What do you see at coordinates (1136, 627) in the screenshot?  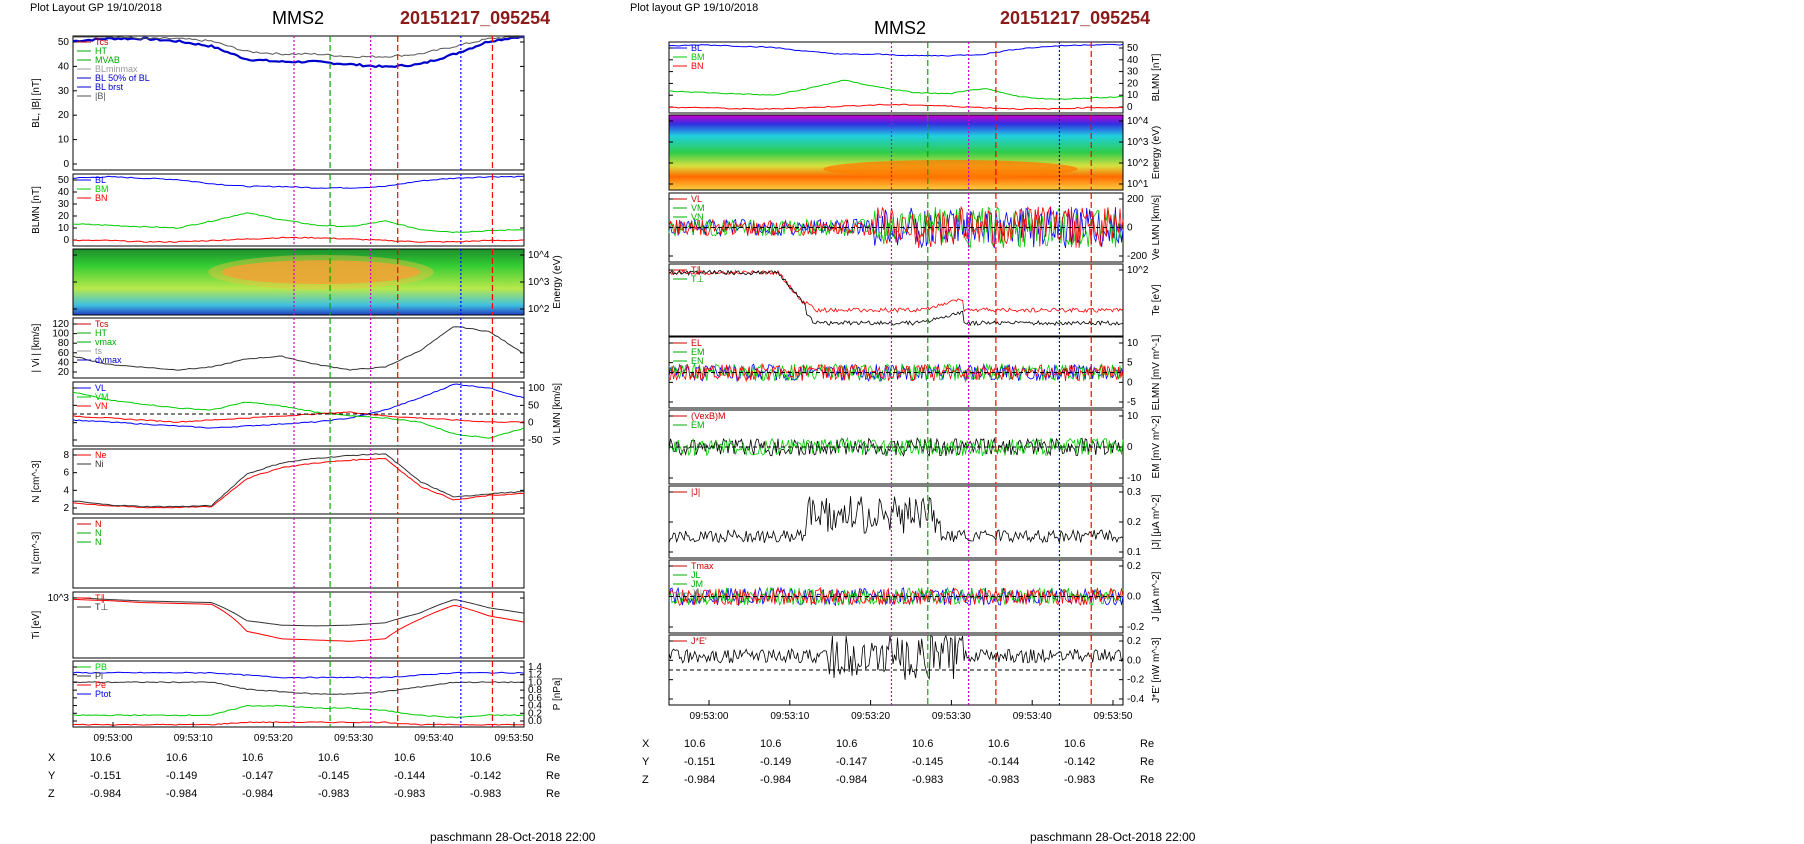 I see `y-tick-label: -0.2` at bounding box center [1136, 627].